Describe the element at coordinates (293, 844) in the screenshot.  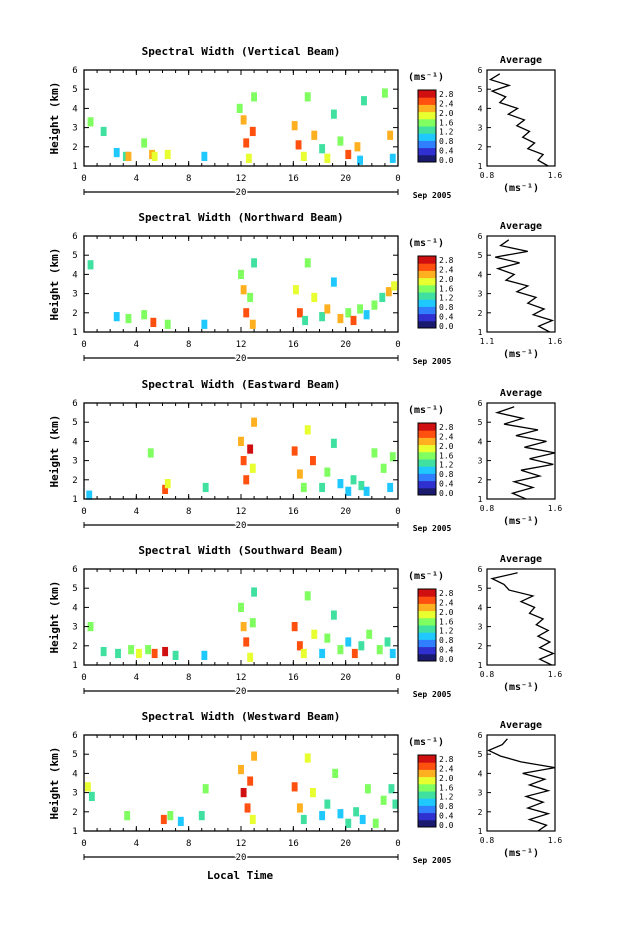
I see `x-tick-label: 16` at that location.